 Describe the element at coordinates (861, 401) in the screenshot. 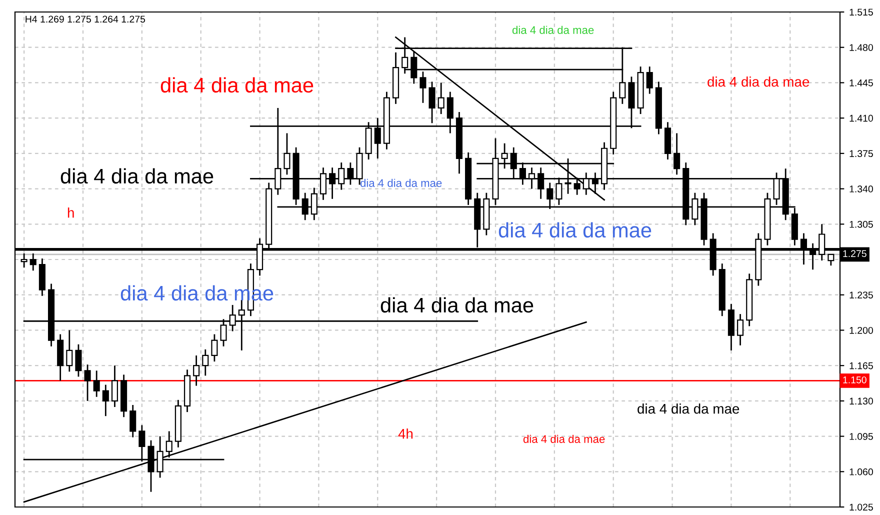

I see `y-tick-label: 1.130` at that location.